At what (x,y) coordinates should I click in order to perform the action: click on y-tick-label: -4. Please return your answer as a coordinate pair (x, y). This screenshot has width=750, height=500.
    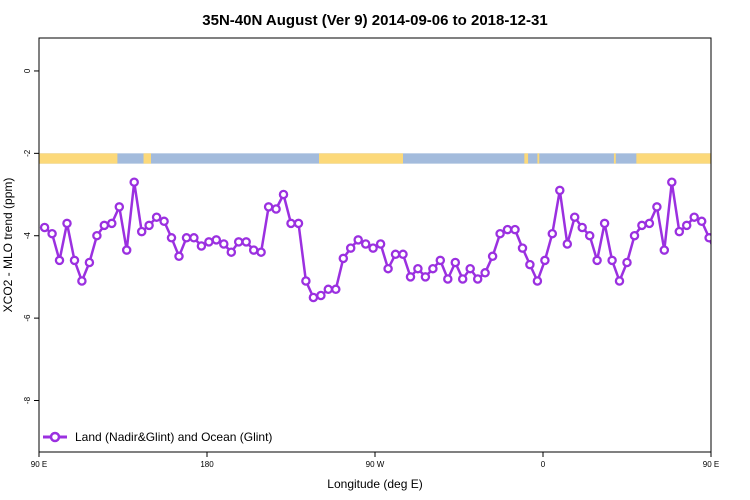
    Looking at the image, I should click on (27, 236).